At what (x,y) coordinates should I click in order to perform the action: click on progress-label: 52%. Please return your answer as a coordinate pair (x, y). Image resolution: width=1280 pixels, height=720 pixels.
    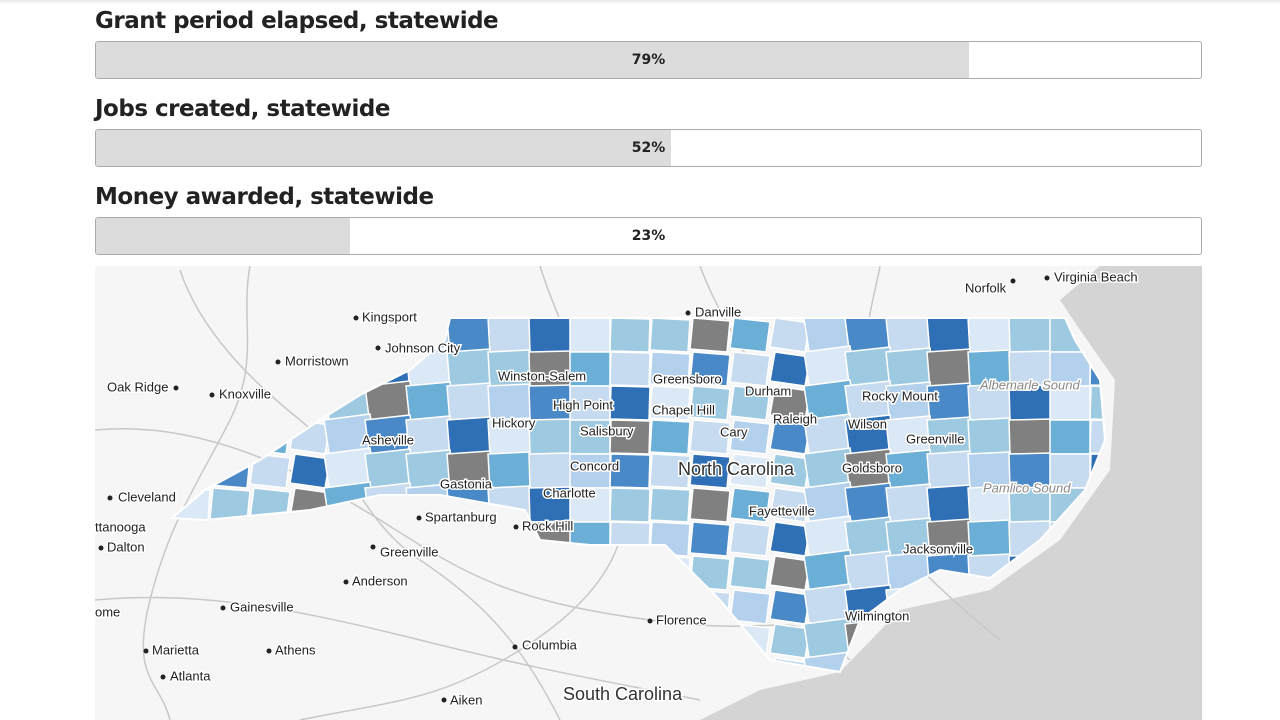
    Looking at the image, I should click on (648, 148).